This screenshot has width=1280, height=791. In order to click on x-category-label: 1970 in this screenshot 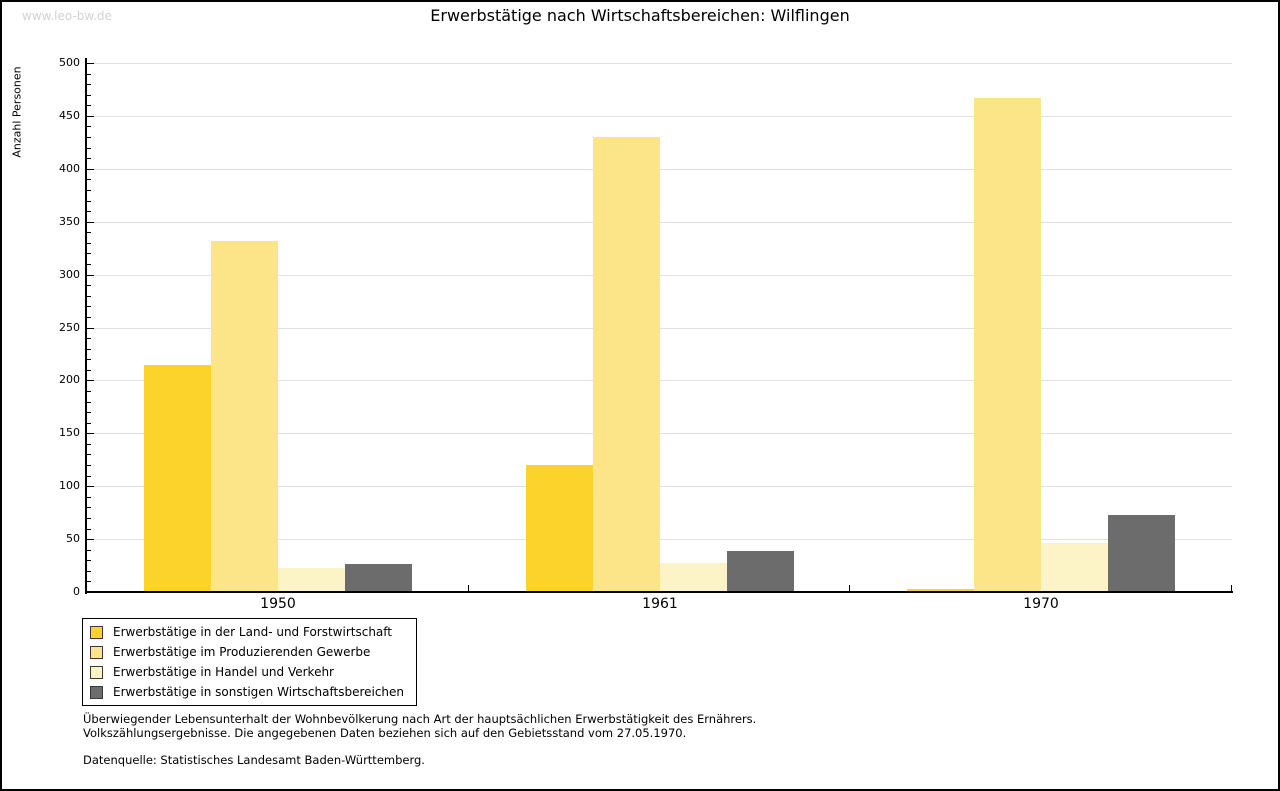, I will do `click(1041, 604)`.